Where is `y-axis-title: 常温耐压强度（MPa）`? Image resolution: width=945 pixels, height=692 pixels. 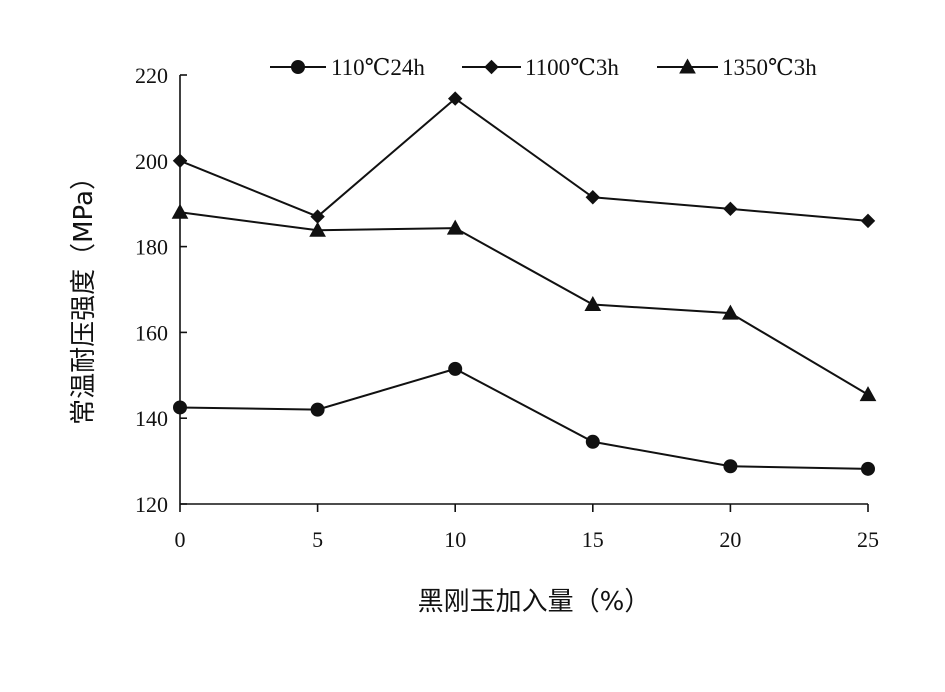
y-axis-title: 常温耐压强度（MPa） is located at coordinates (84, 294).